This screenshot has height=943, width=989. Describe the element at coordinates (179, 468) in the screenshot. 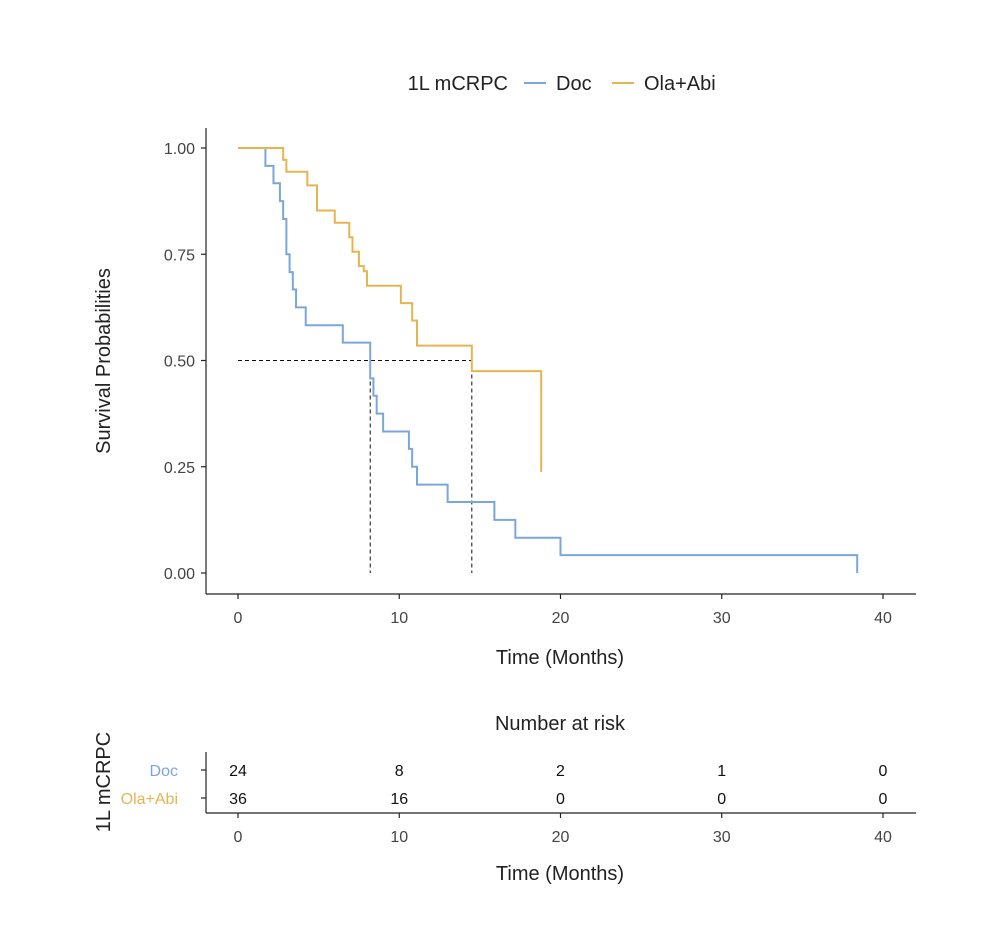

I see `y-tick-label: 0.25` at that location.